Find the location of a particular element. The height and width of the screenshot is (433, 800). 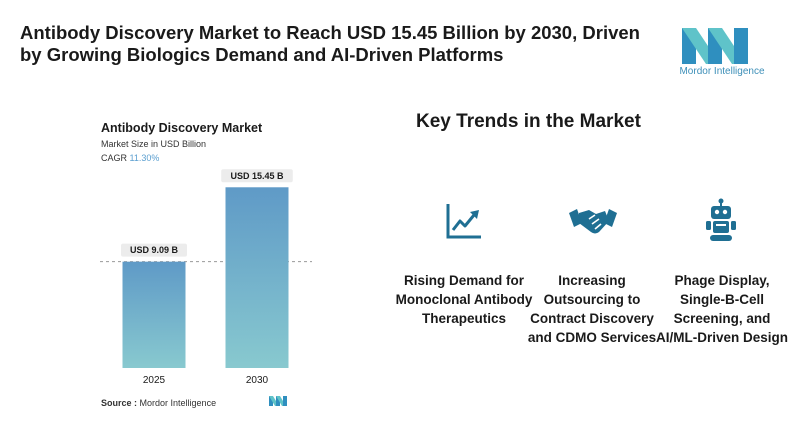

cagr-line: CAGR 11.30% is located at coordinates (130, 158).